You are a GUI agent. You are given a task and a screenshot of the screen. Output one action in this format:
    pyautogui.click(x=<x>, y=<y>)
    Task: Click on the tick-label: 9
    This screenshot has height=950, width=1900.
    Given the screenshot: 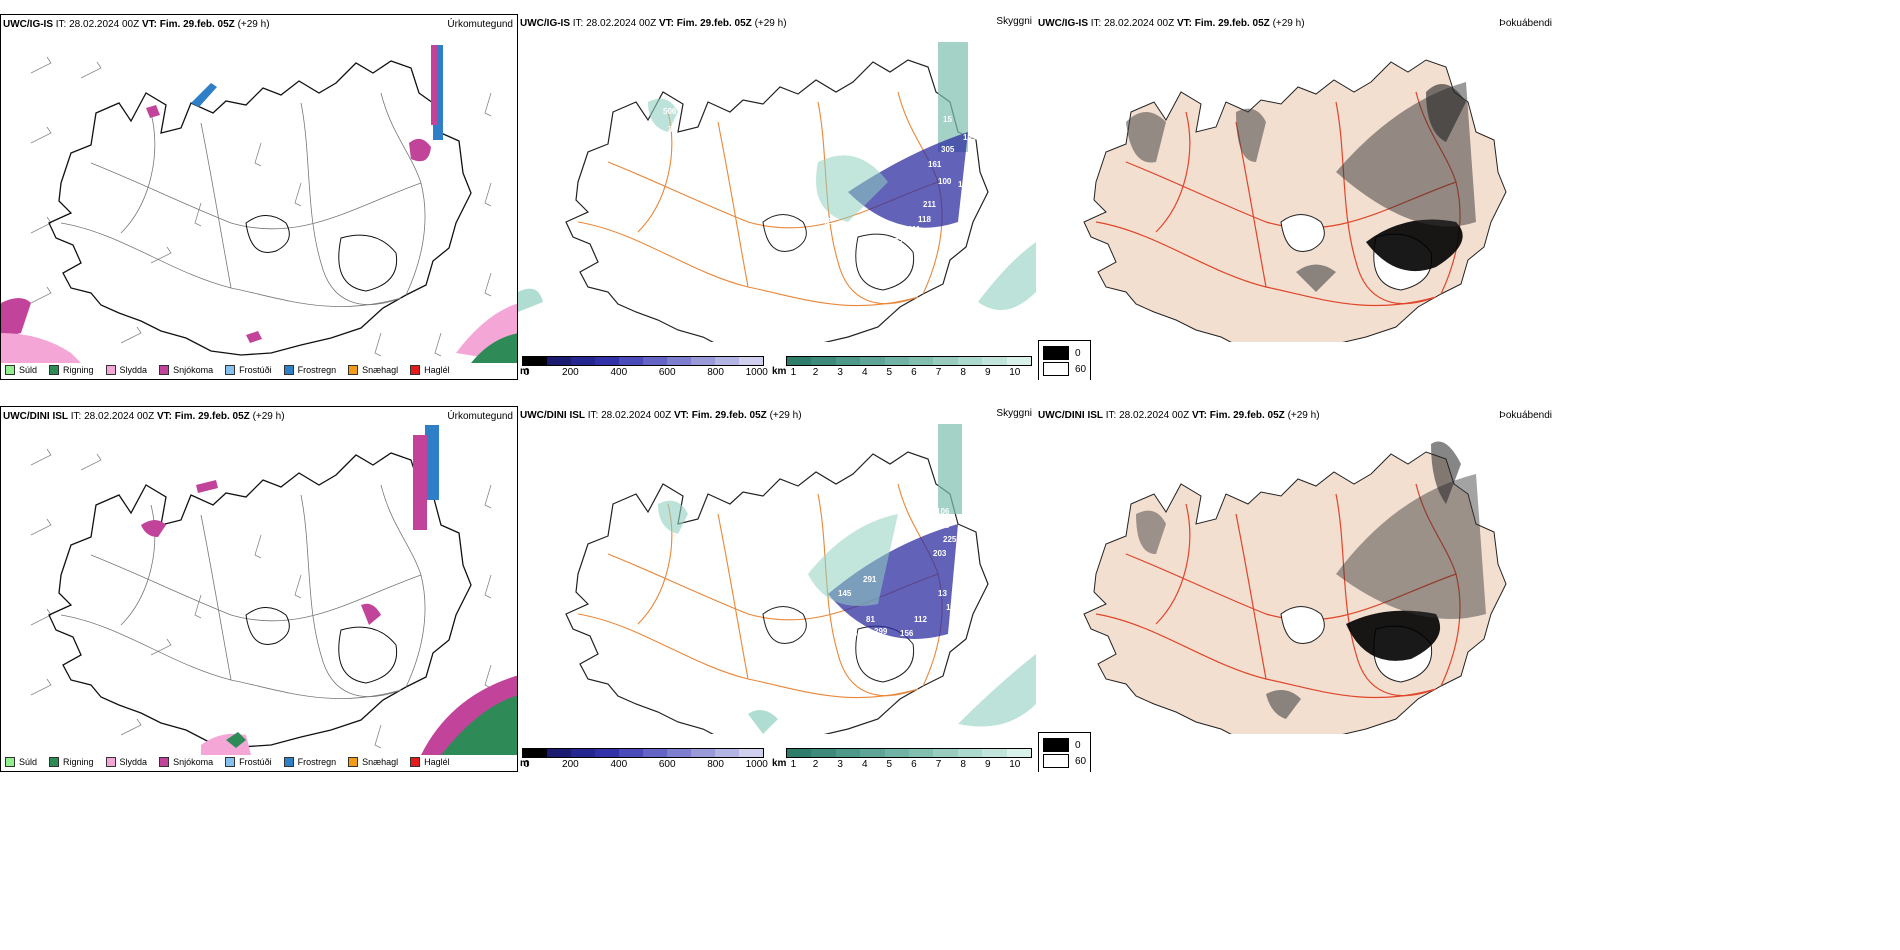 What is the action you would take?
    pyautogui.click(x=987, y=372)
    